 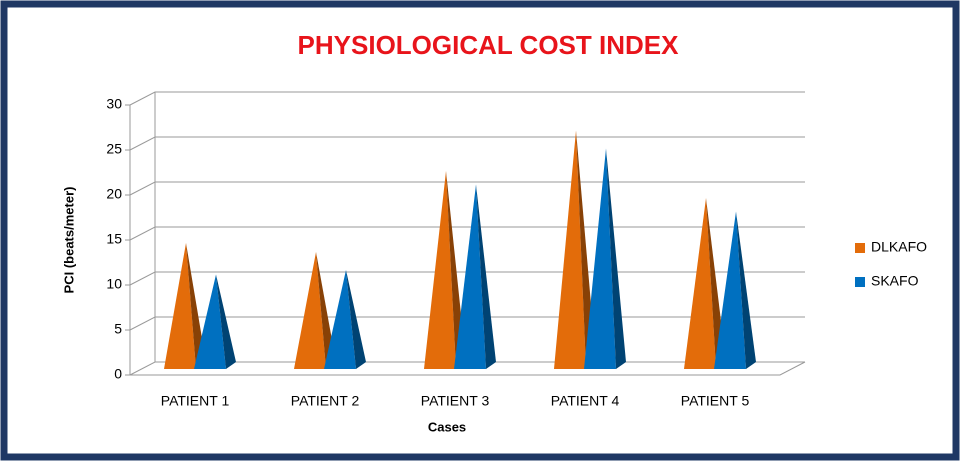 I want to click on y-tick-label: 30, so click(x=114, y=104).